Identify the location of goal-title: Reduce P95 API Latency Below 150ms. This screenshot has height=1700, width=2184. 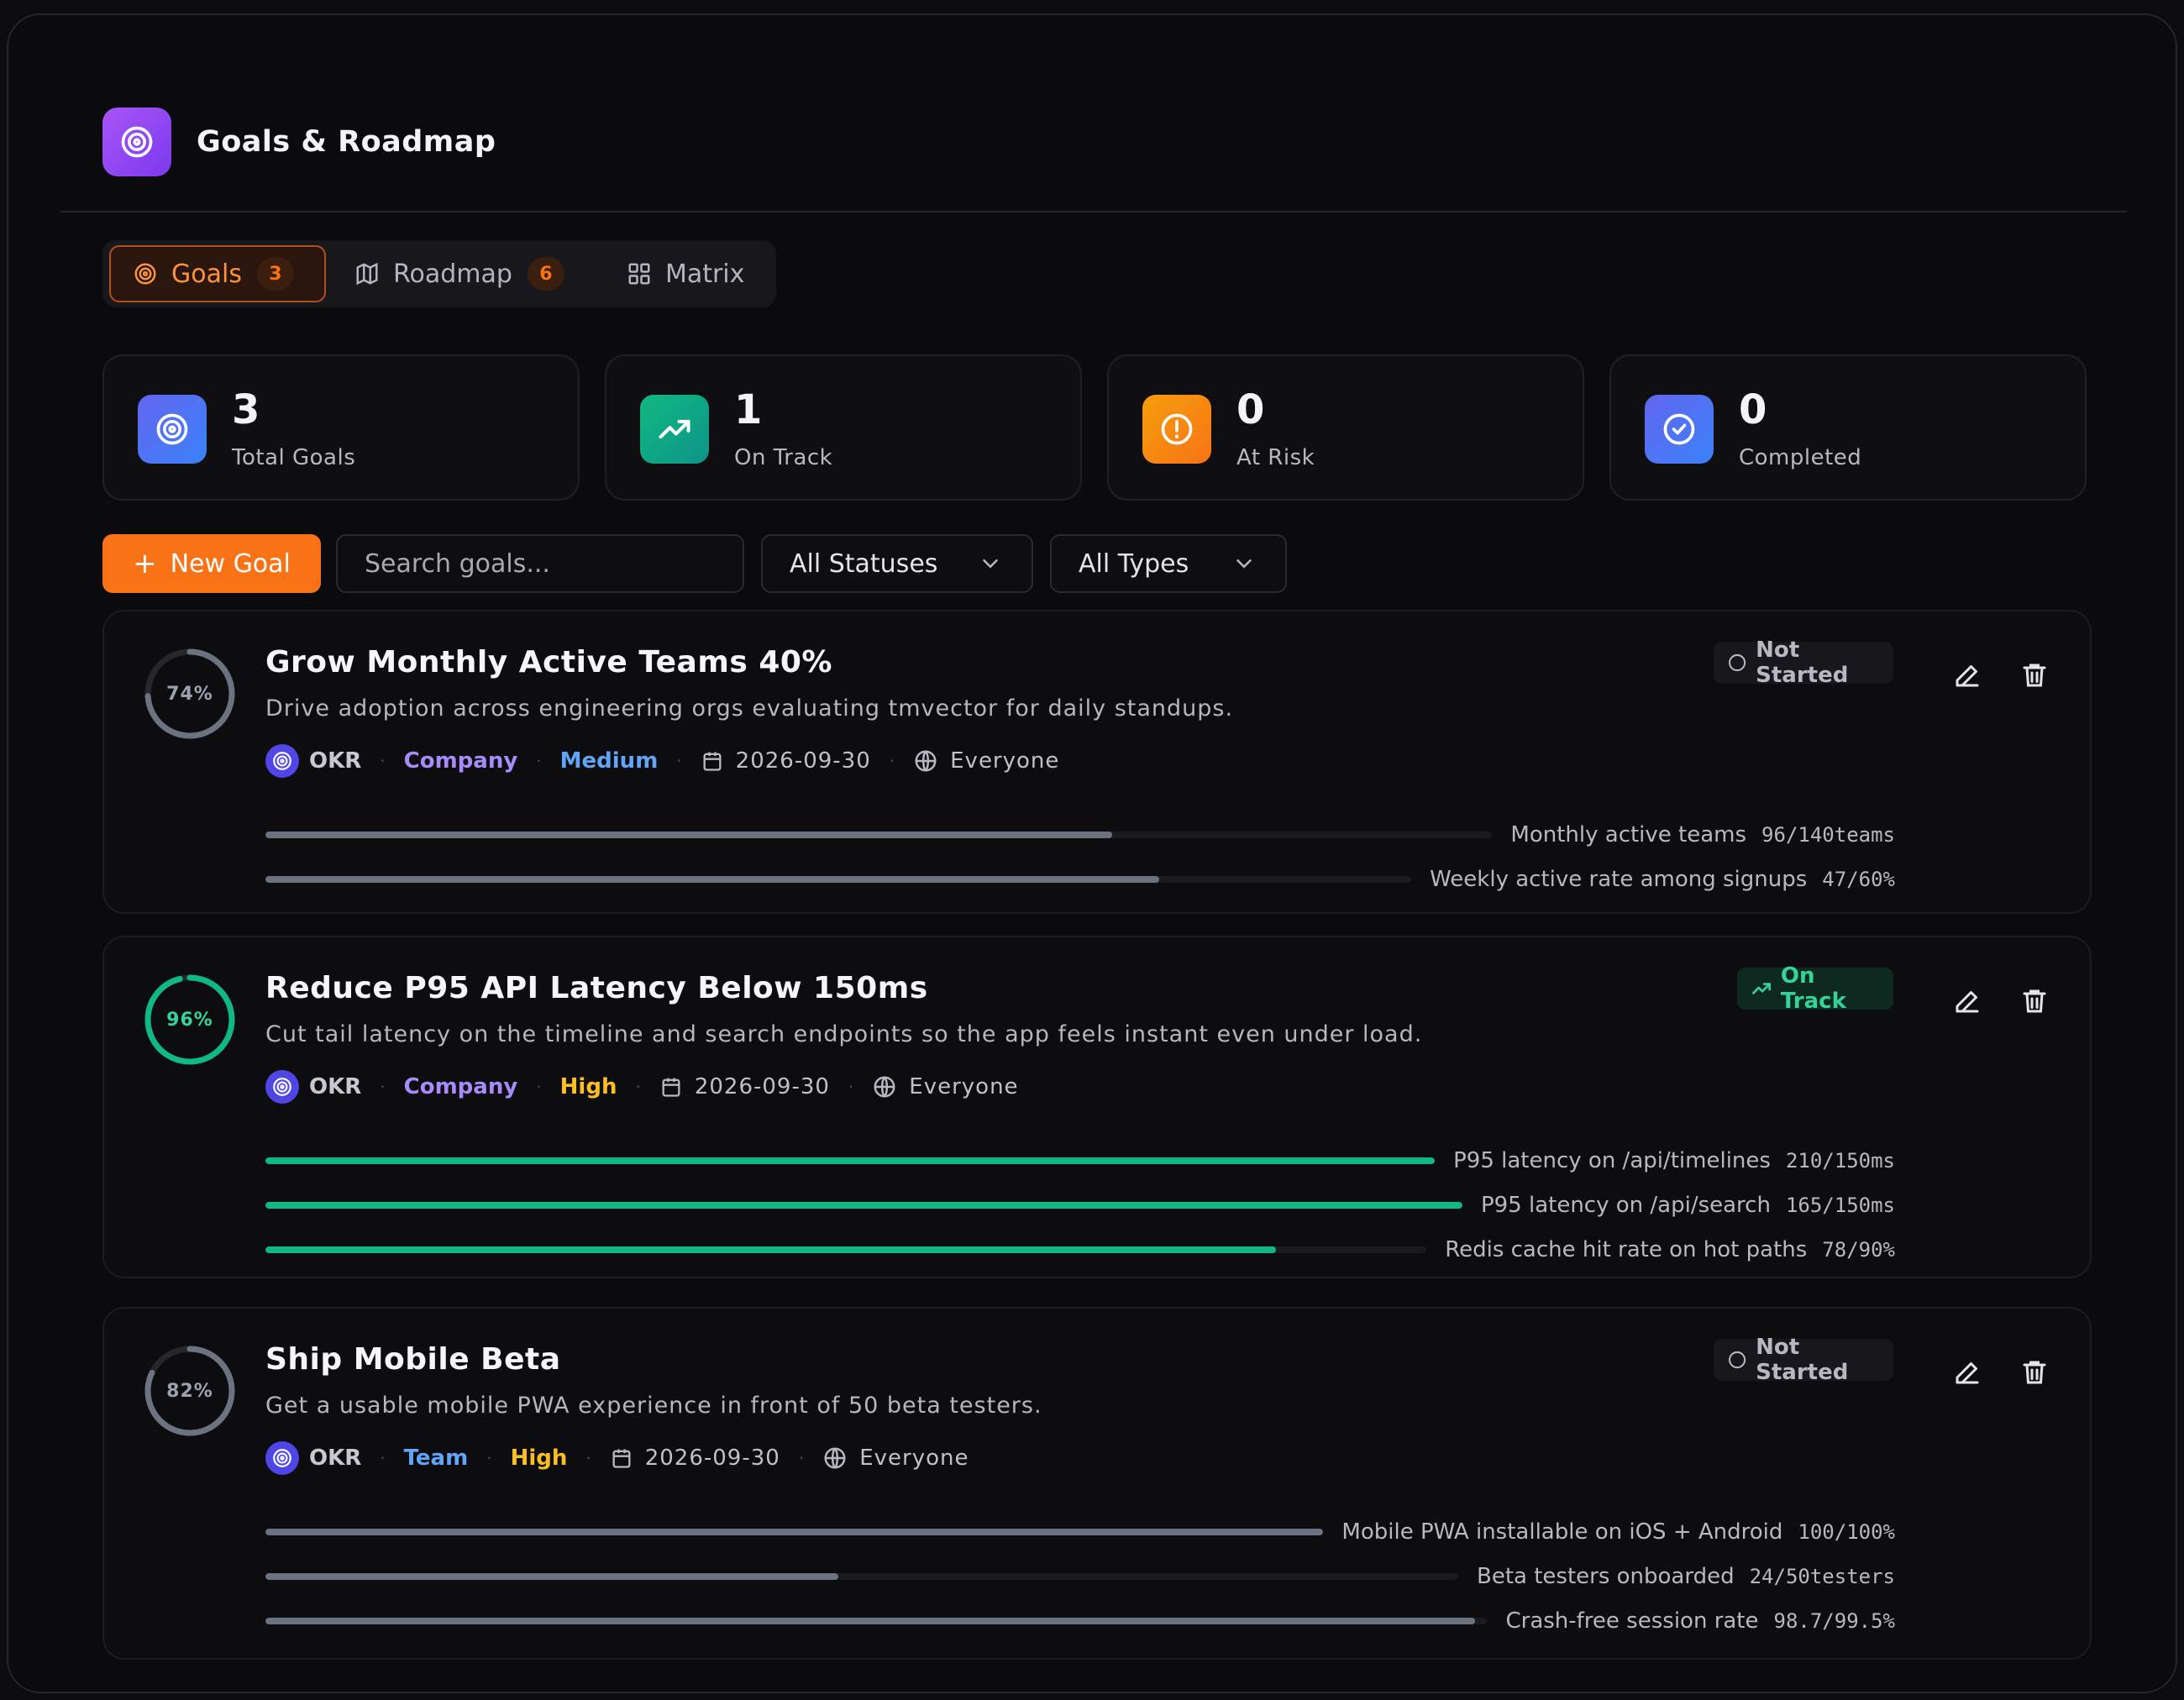
(596, 988).